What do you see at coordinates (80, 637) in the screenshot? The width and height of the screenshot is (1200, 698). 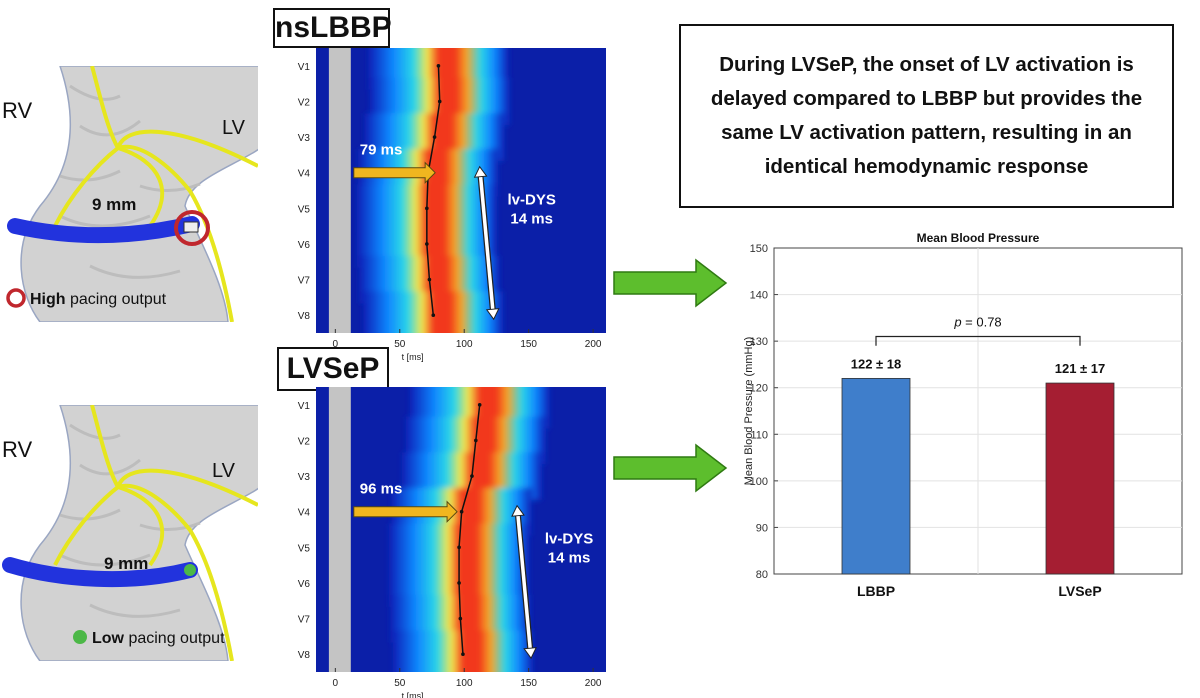 I see `legend-dot-icon` at bounding box center [80, 637].